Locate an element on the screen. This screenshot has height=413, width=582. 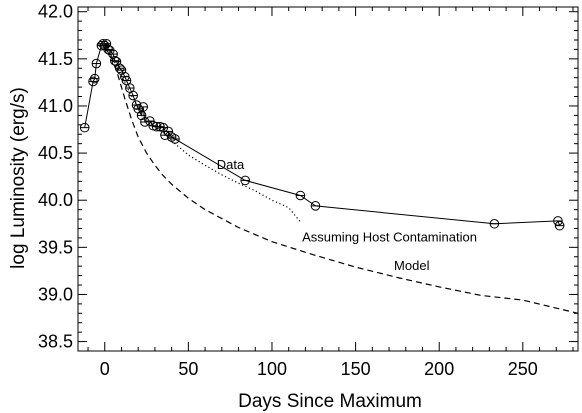
annotations: Data Assuming Host Contamination Model is located at coordinates (347, 215).